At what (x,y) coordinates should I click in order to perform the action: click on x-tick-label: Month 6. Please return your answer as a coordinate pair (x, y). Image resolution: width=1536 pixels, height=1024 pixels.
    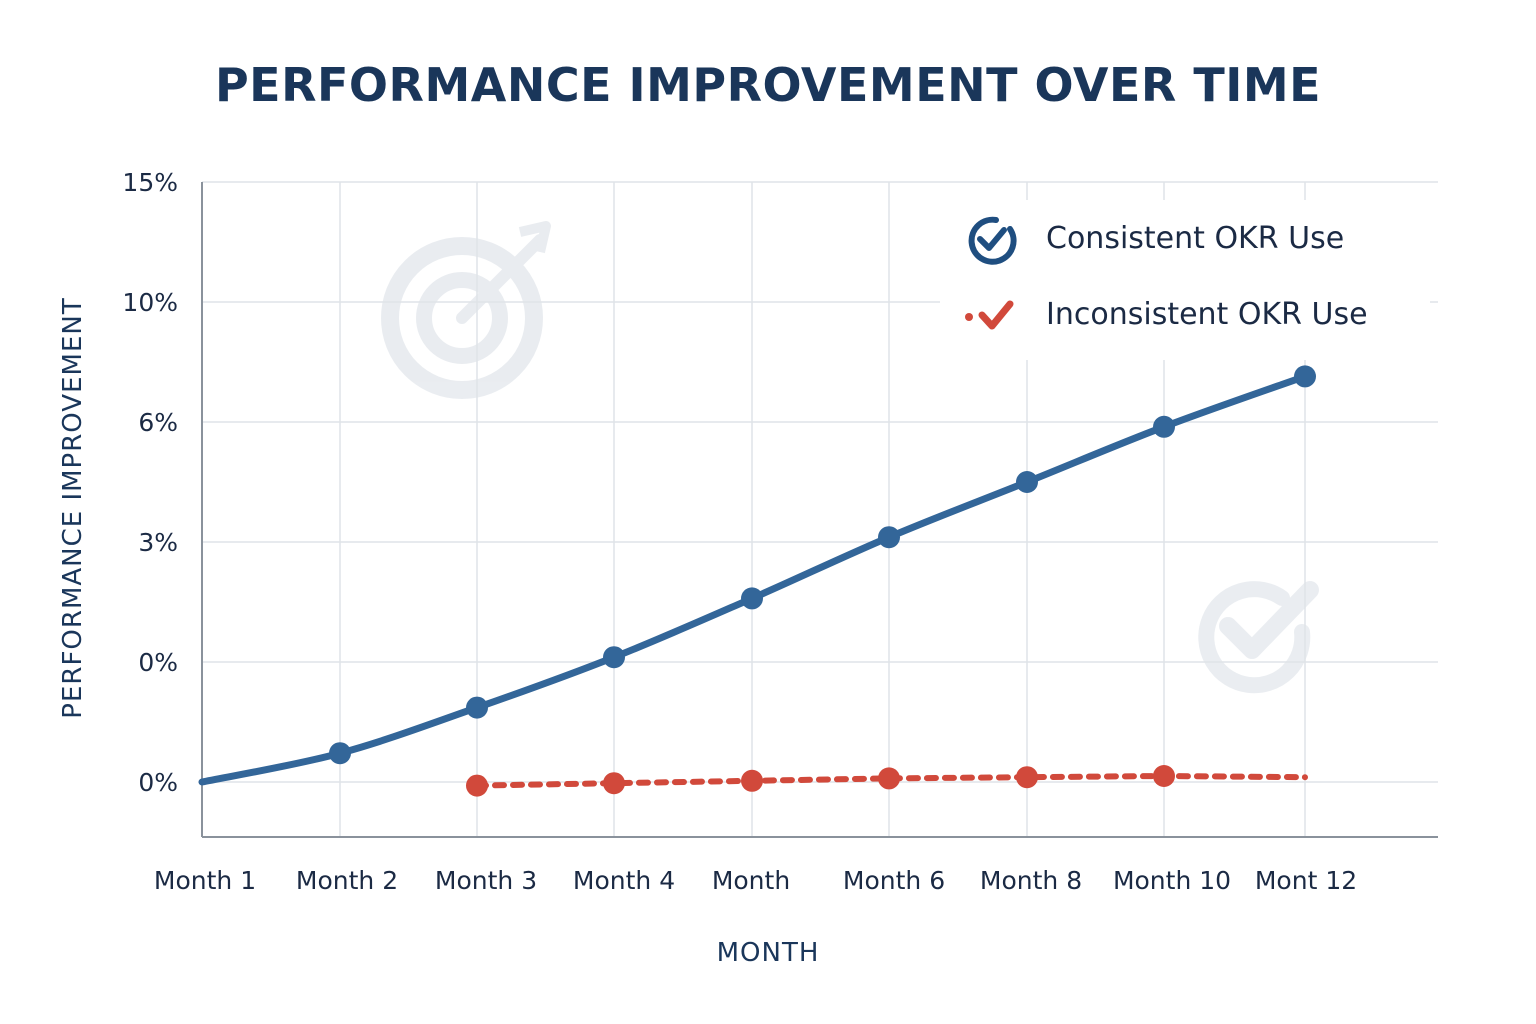
    Looking at the image, I should click on (894, 880).